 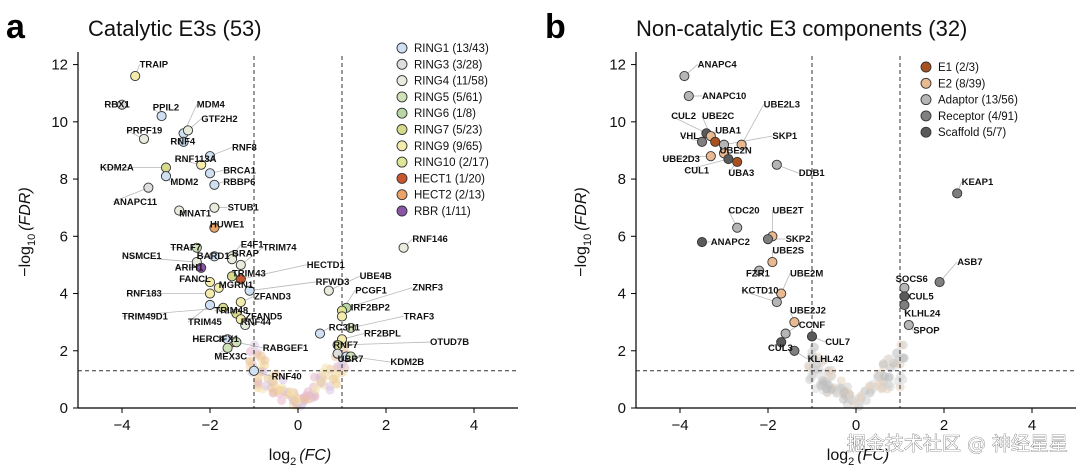 What do you see at coordinates (451, 163) in the screenshot?
I see `legend-label: RING10 (2/17)` at bounding box center [451, 163].